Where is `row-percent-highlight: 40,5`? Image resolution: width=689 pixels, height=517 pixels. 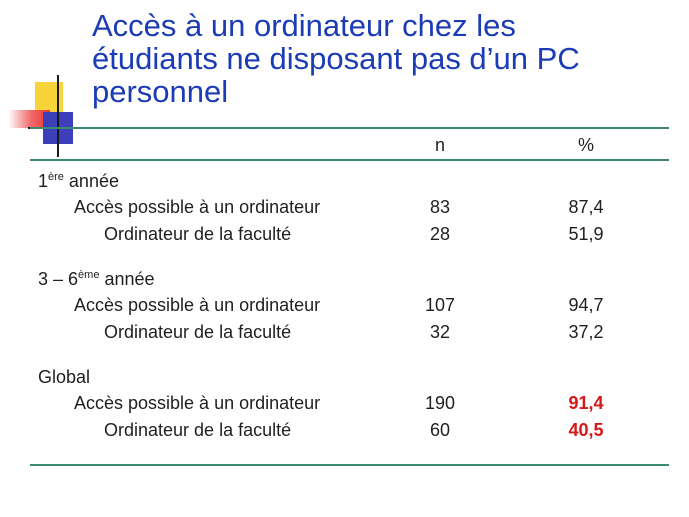 row-percent-highlight: 40,5 is located at coordinates (586, 430).